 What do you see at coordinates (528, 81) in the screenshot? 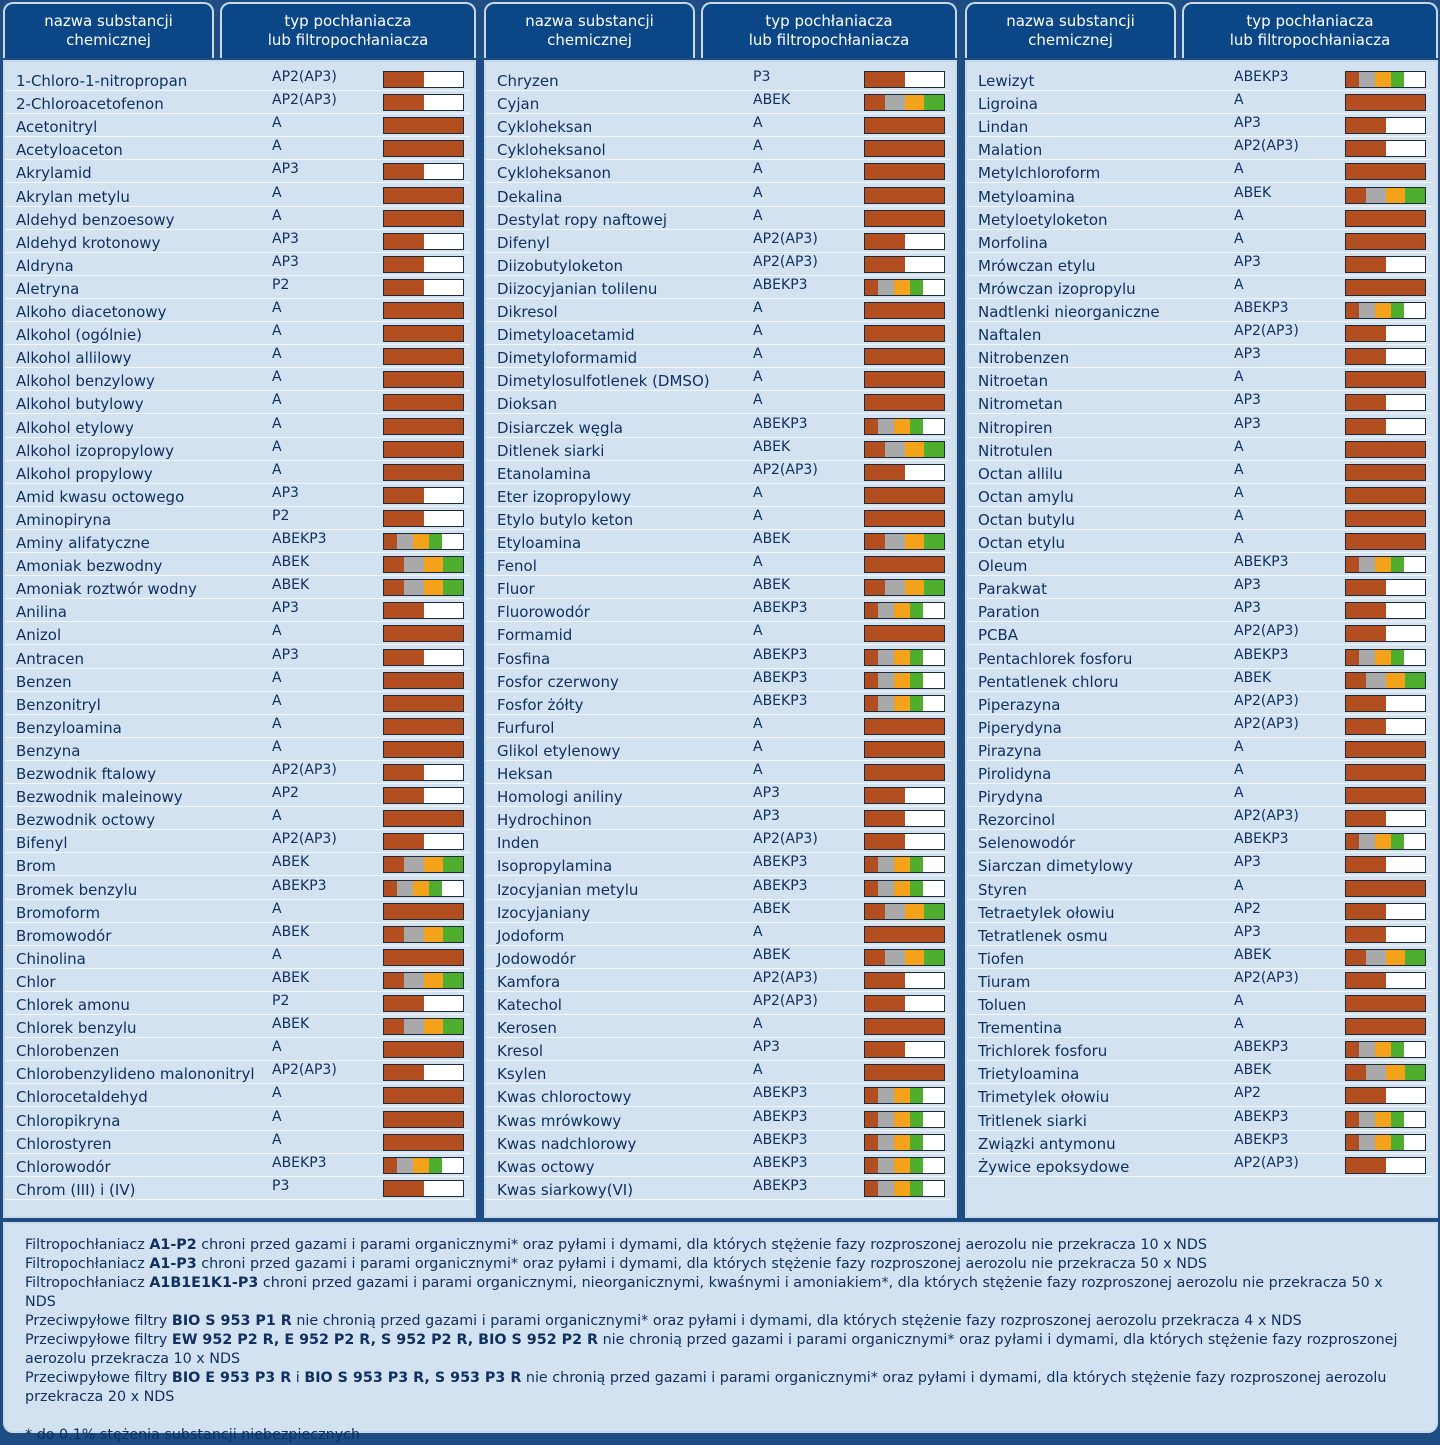
I see `substance-name: Chryzen` at bounding box center [528, 81].